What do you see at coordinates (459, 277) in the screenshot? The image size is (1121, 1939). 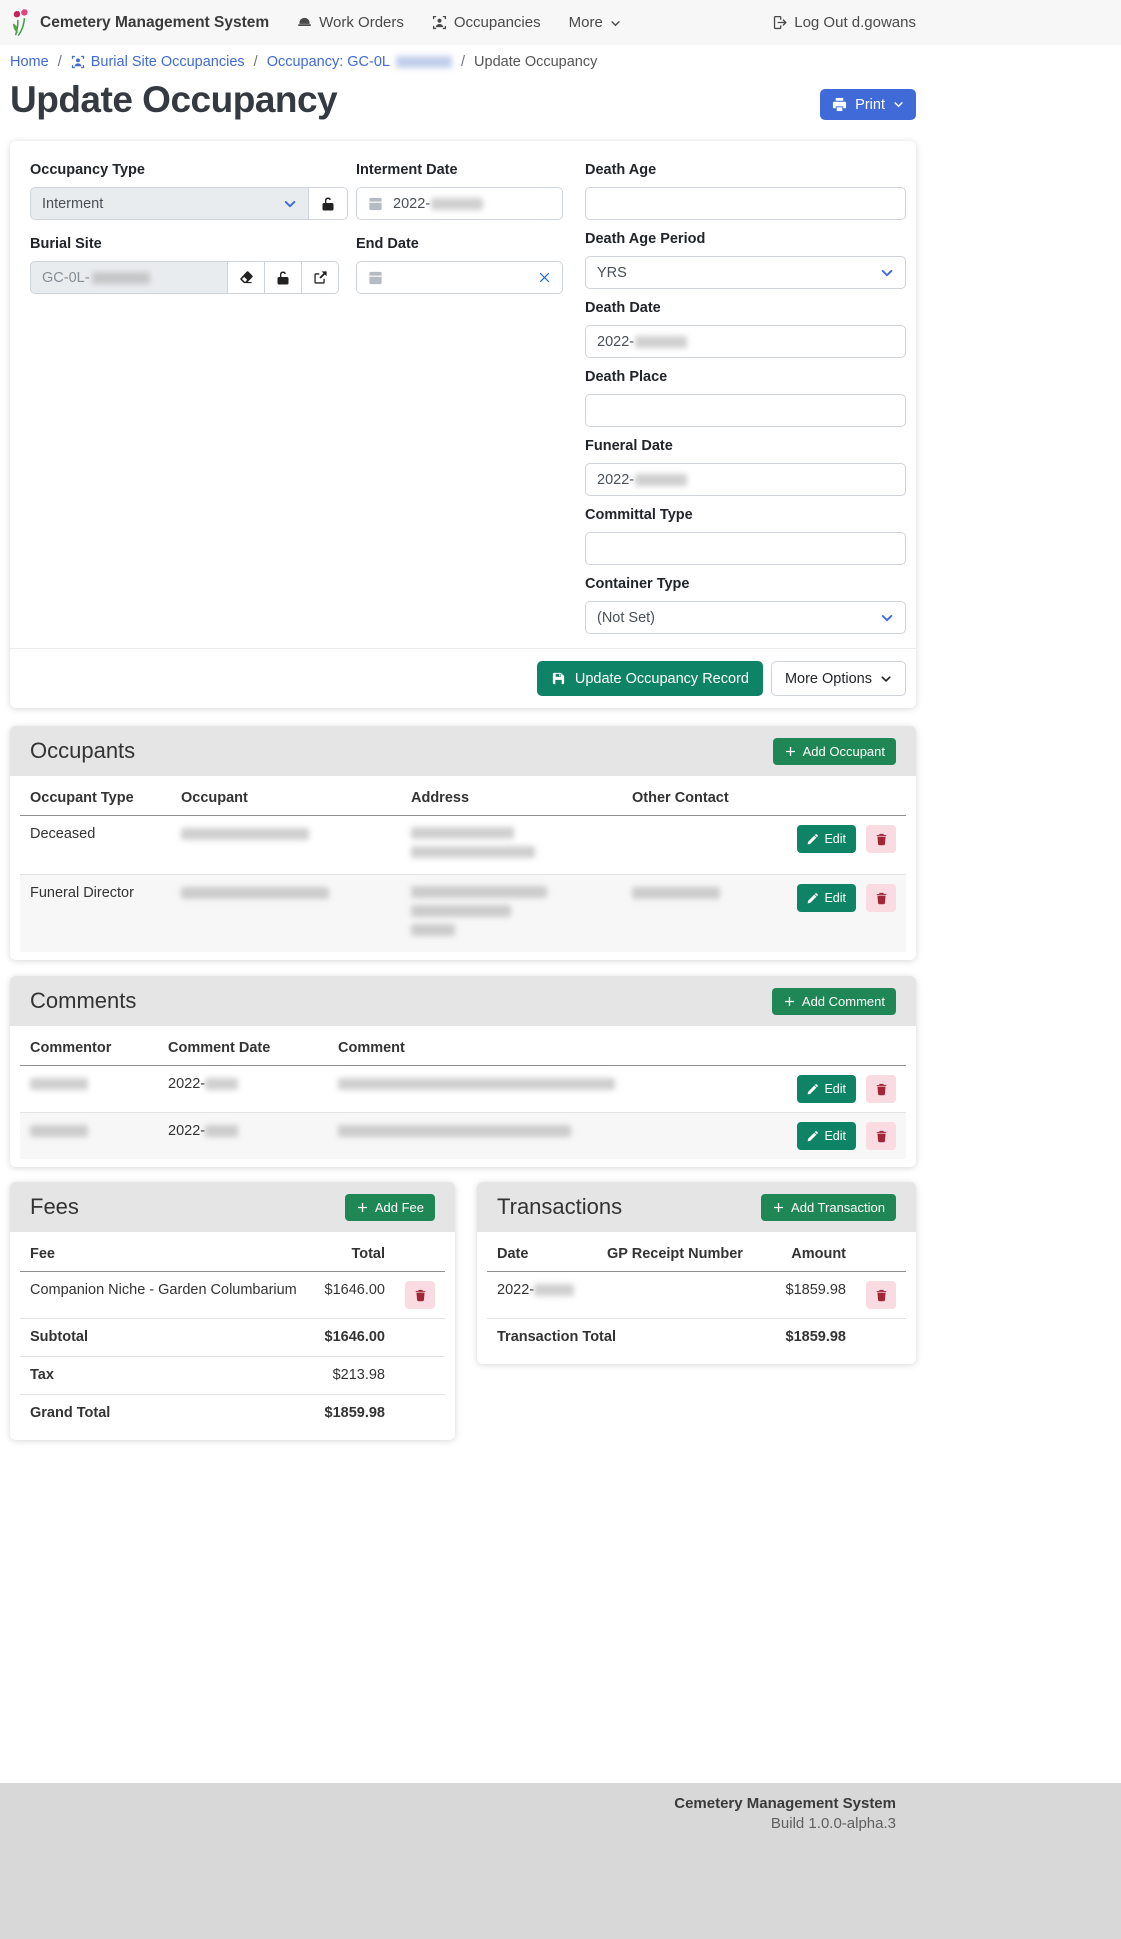 I see `end-date-input` at bounding box center [459, 277].